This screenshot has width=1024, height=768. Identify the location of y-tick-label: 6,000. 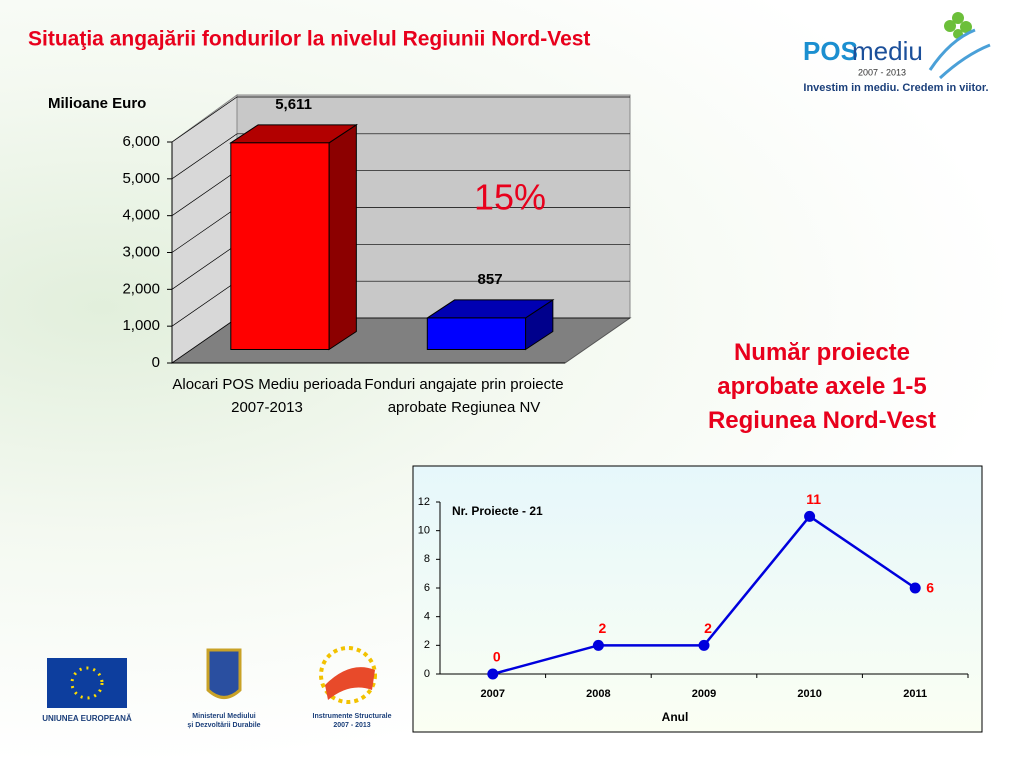
(141, 141).